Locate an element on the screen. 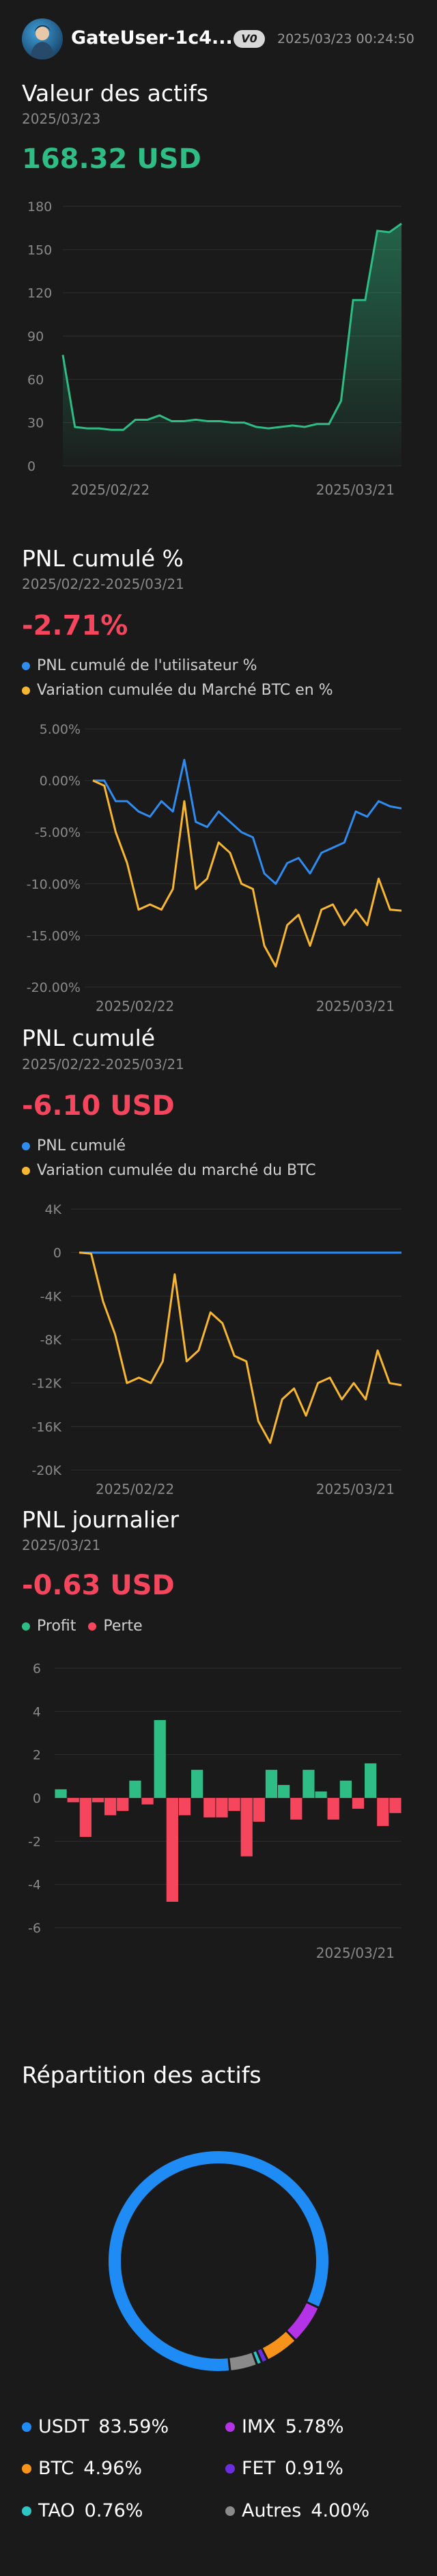 The image size is (437, 2576). legend-user-pnl-pct: PNL cumulé de l'utilisateur % is located at coordinates (139, 665).